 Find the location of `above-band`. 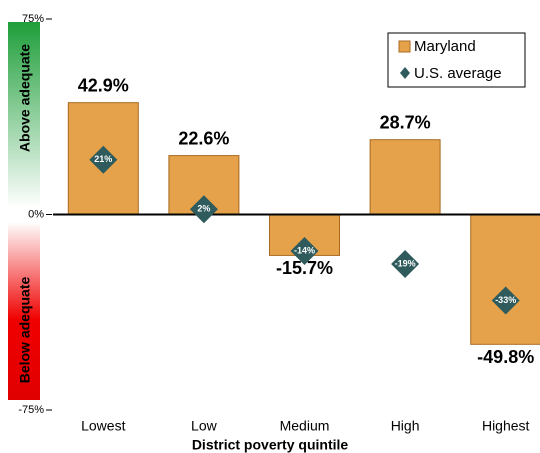

above-band is located at coordinates (24, 115).